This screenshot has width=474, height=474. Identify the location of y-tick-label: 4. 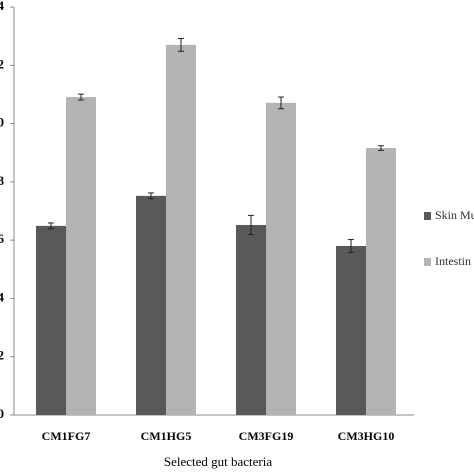
(2, 296).